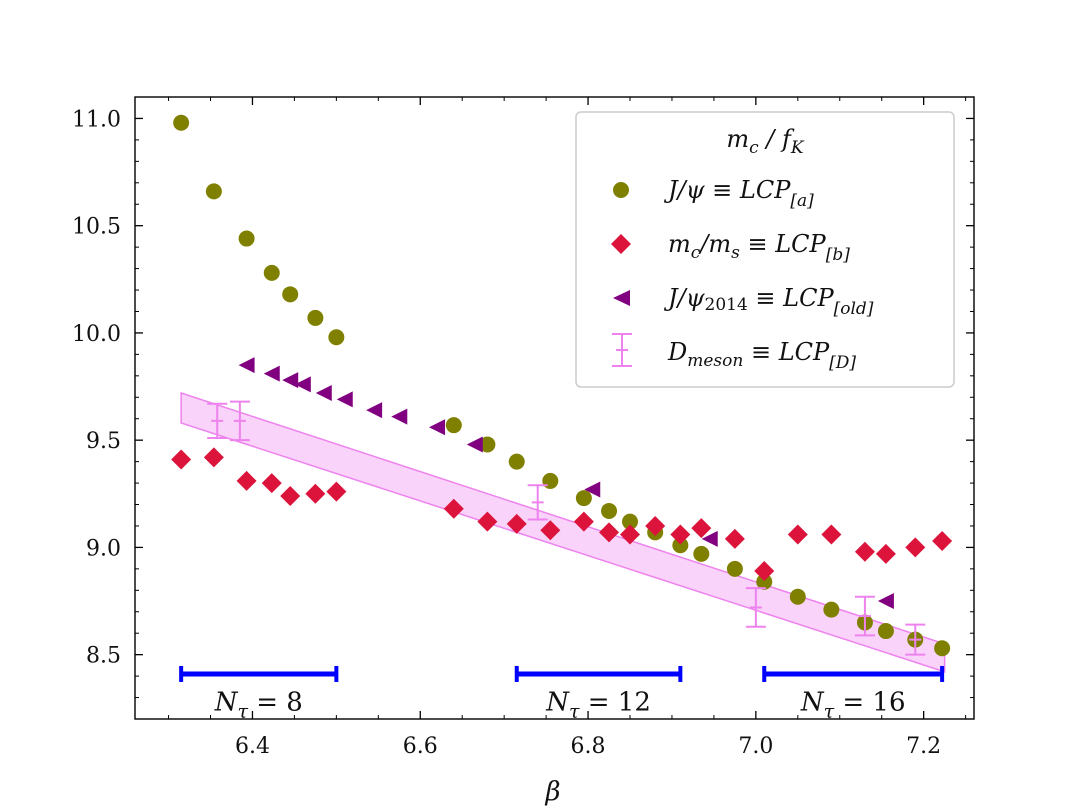  Describe the element at coordinates (258, 704) in the screenshot. I see `ntau-label: Nτ = 8` at that location.